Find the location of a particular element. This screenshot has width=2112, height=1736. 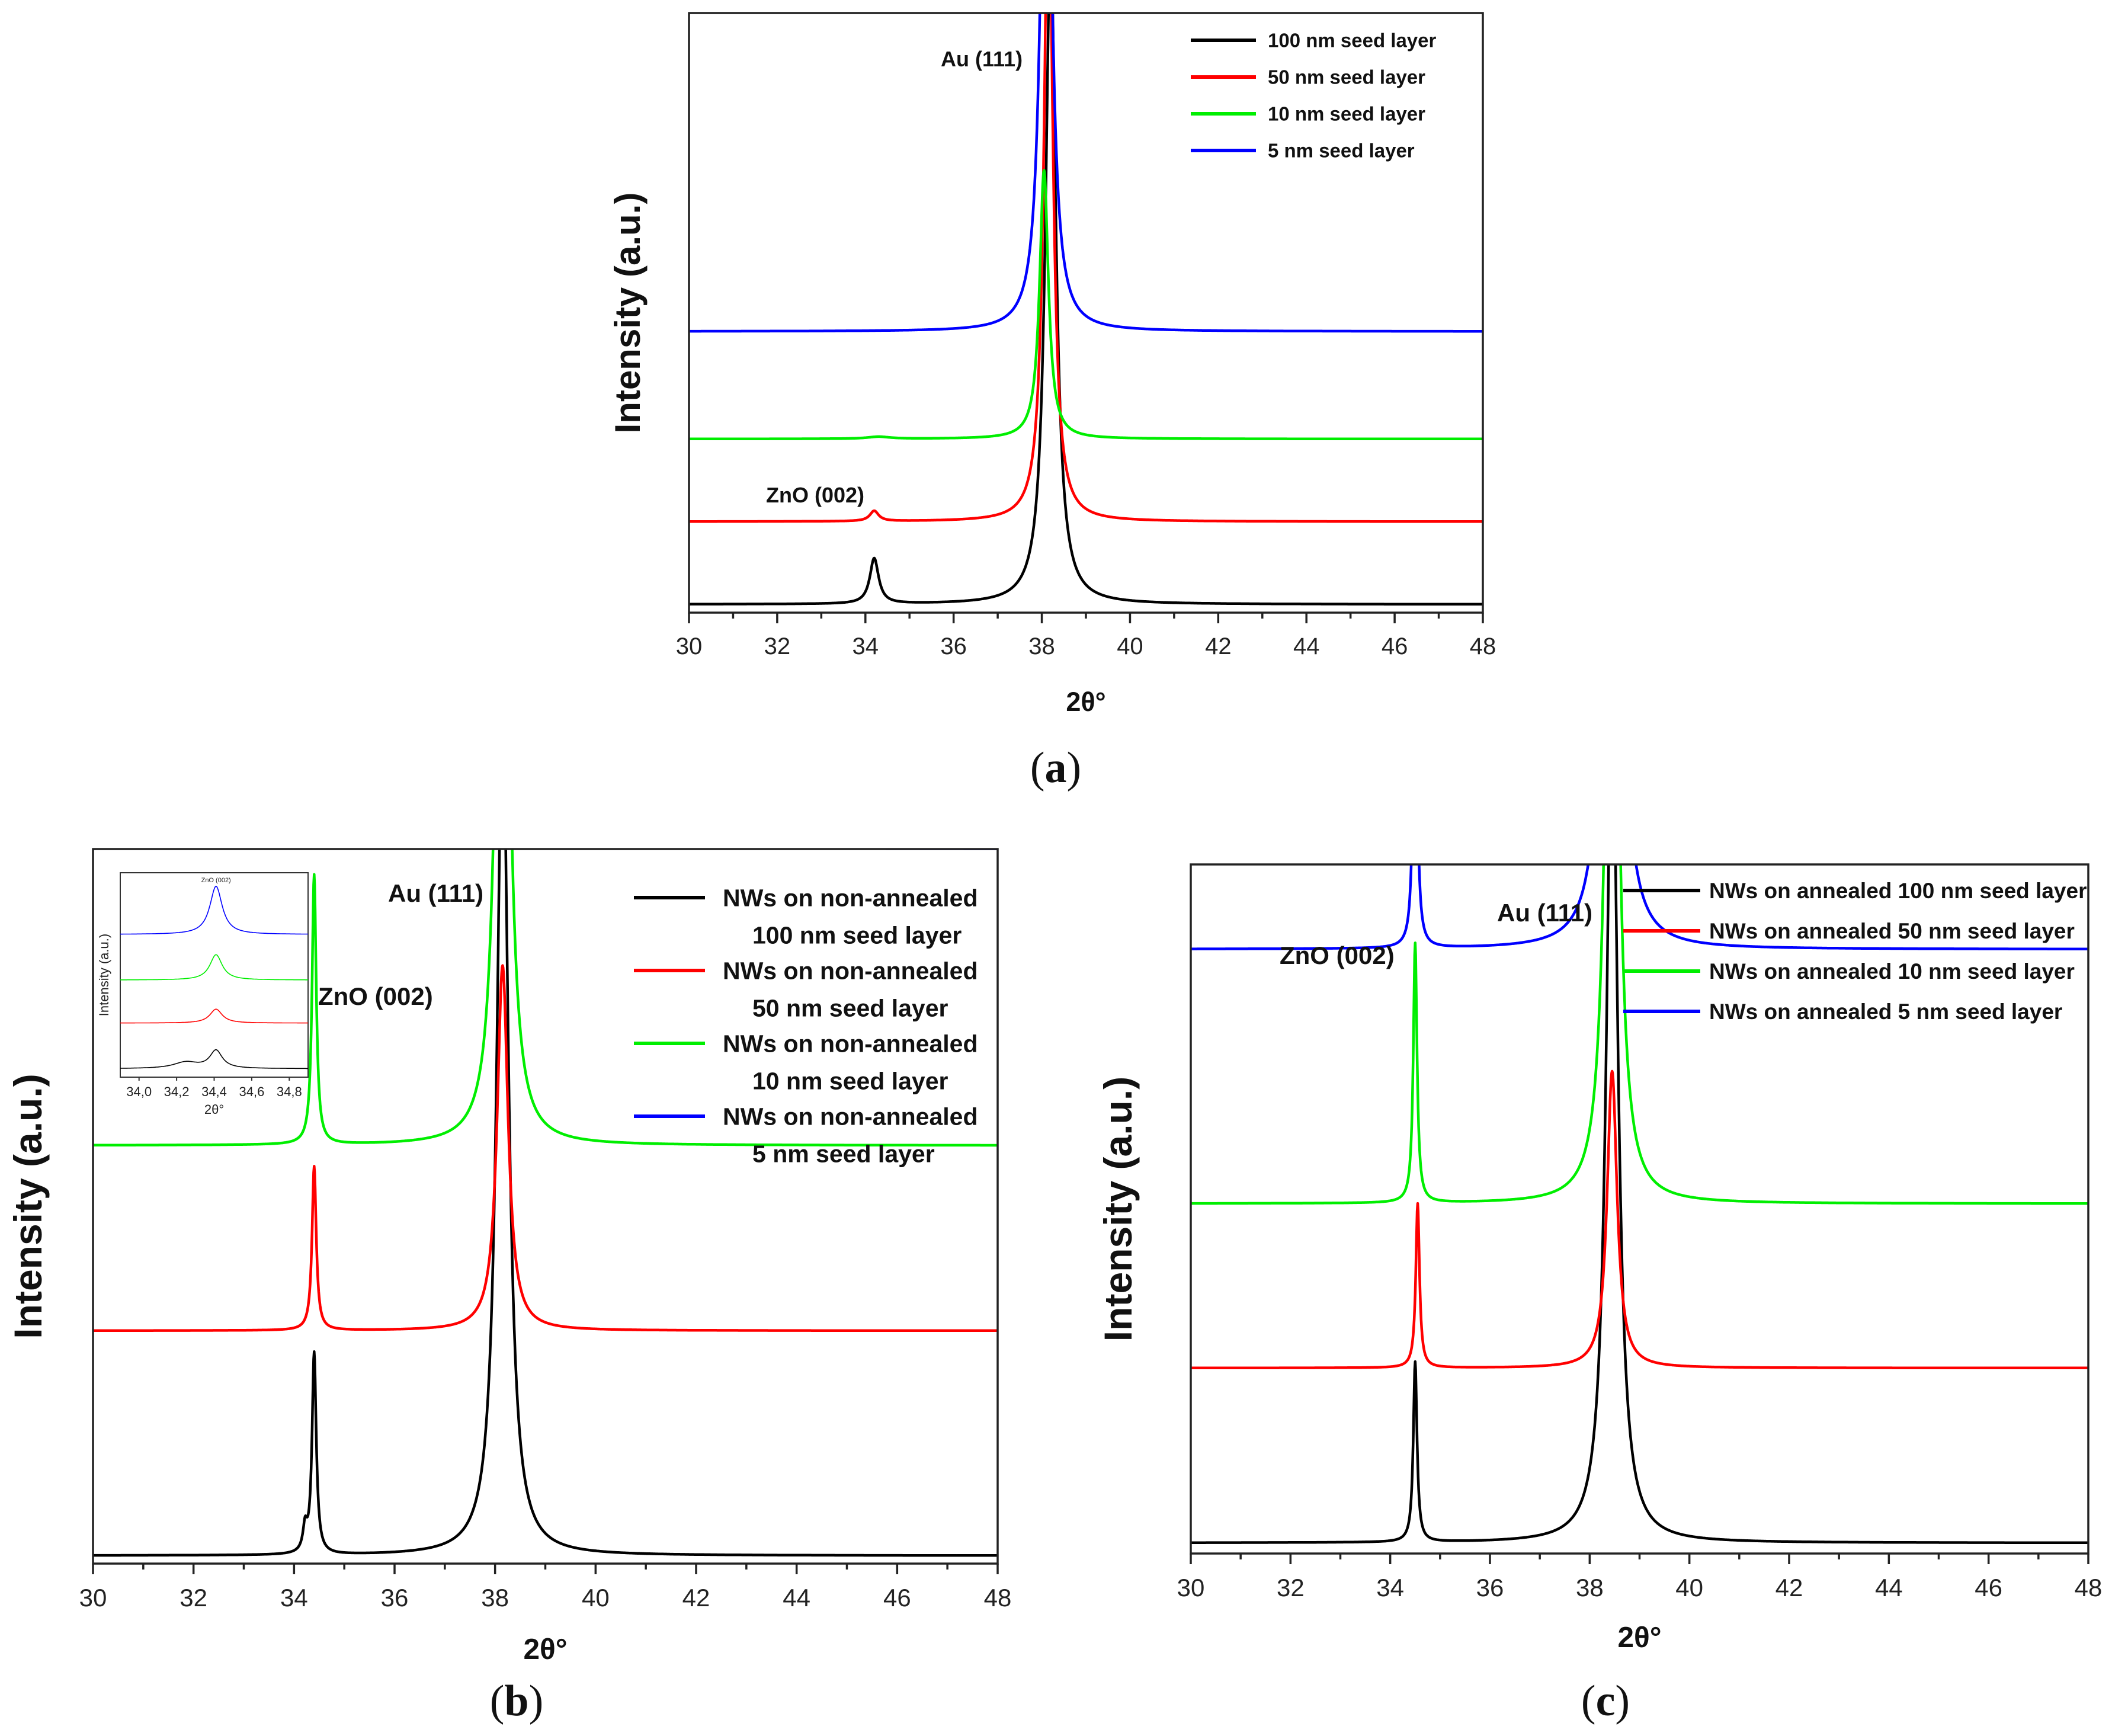

inset-x-tick-label: 34,0 is located at coordinates (139, 1091).